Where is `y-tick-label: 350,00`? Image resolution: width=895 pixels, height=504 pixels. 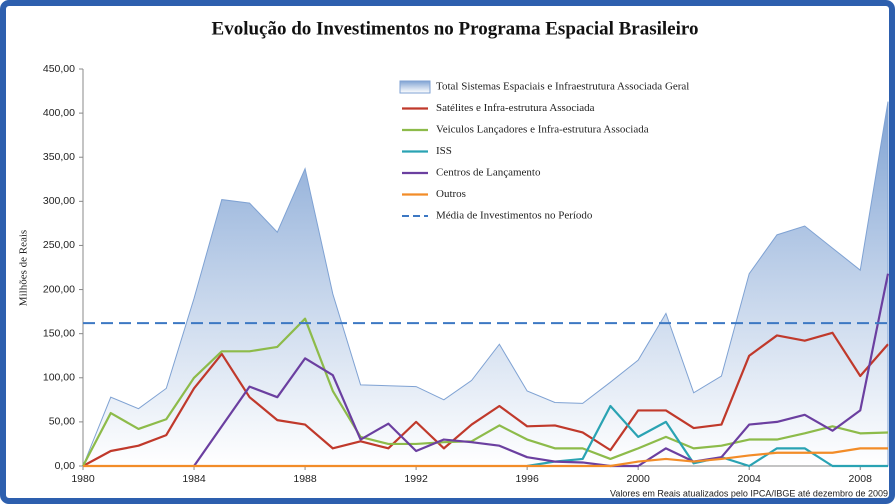 y-tick-label: 350,00 is located at coordinates (59, 157).